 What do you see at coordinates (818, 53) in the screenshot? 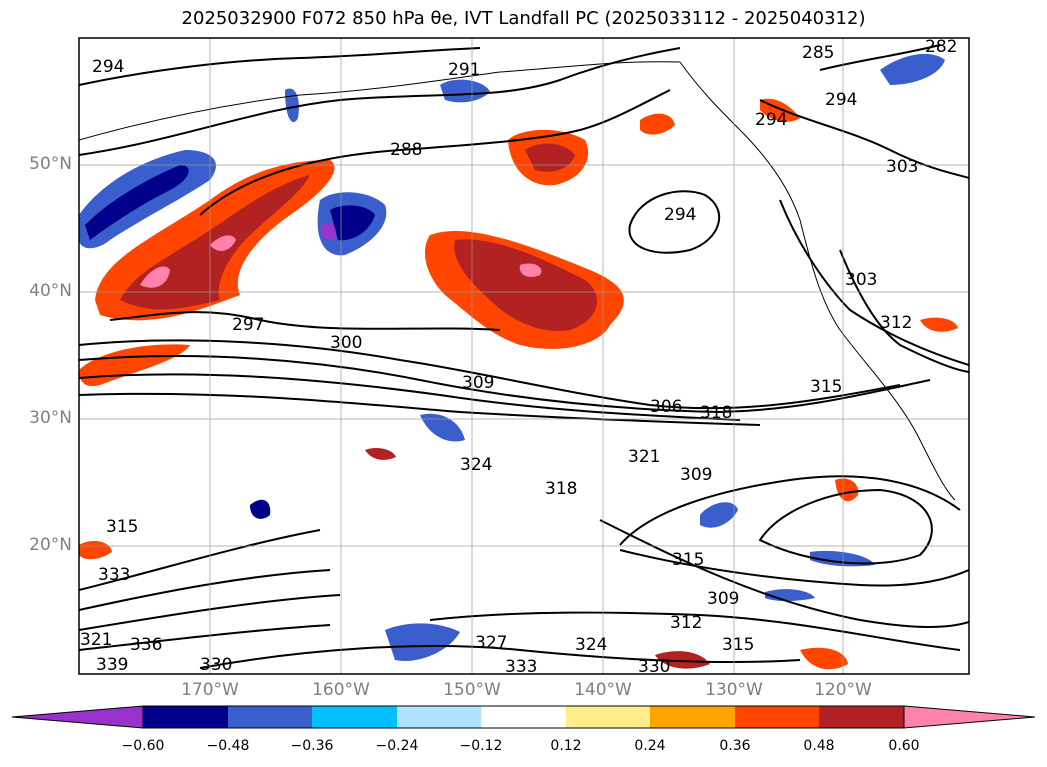
I see `contour-label: 285` at bounding box center [818, 53].